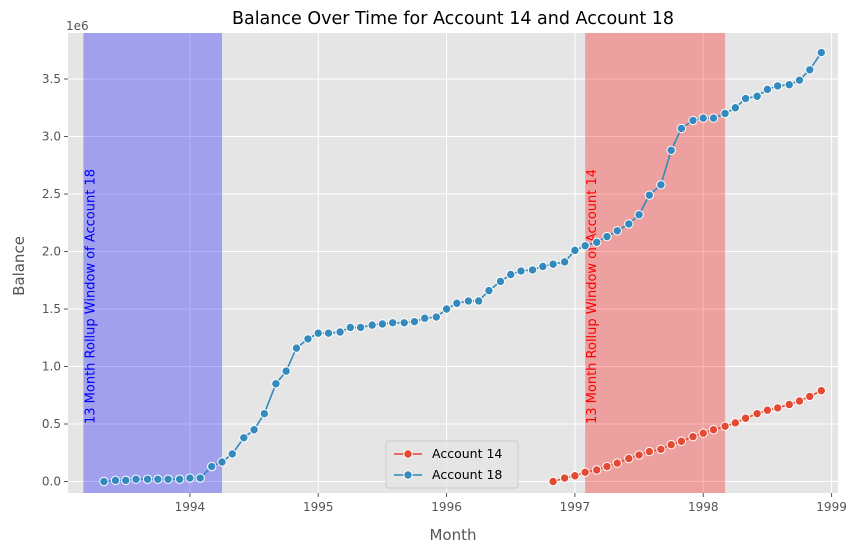 This screenshot has width=850, height=552. What do you see at coordinates (575, 507) in the screenshot?
I see `x-tick-label: 1997` at bounding box center [575, 507].